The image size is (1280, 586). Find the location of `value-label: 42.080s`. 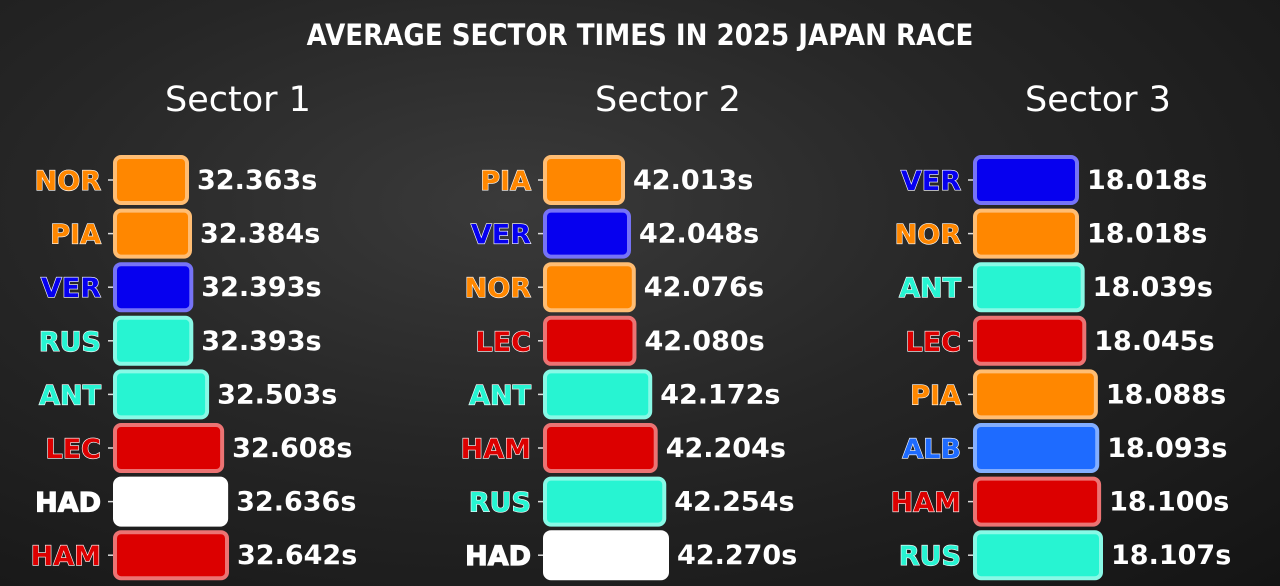

value-label: 42.080s is located at coordinates (704, 341).